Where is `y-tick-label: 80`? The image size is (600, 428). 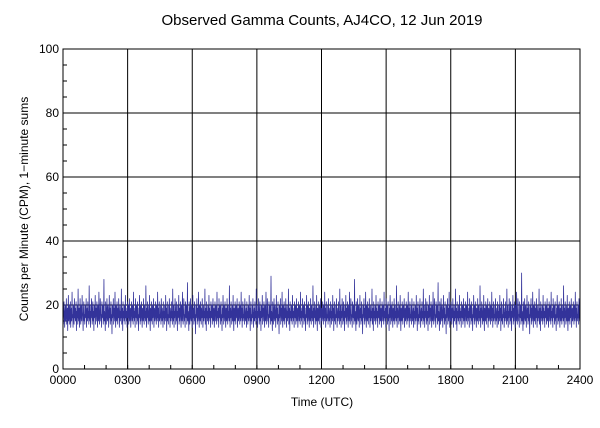
y-tick-label: 80 is located at coordinates (53, 113).